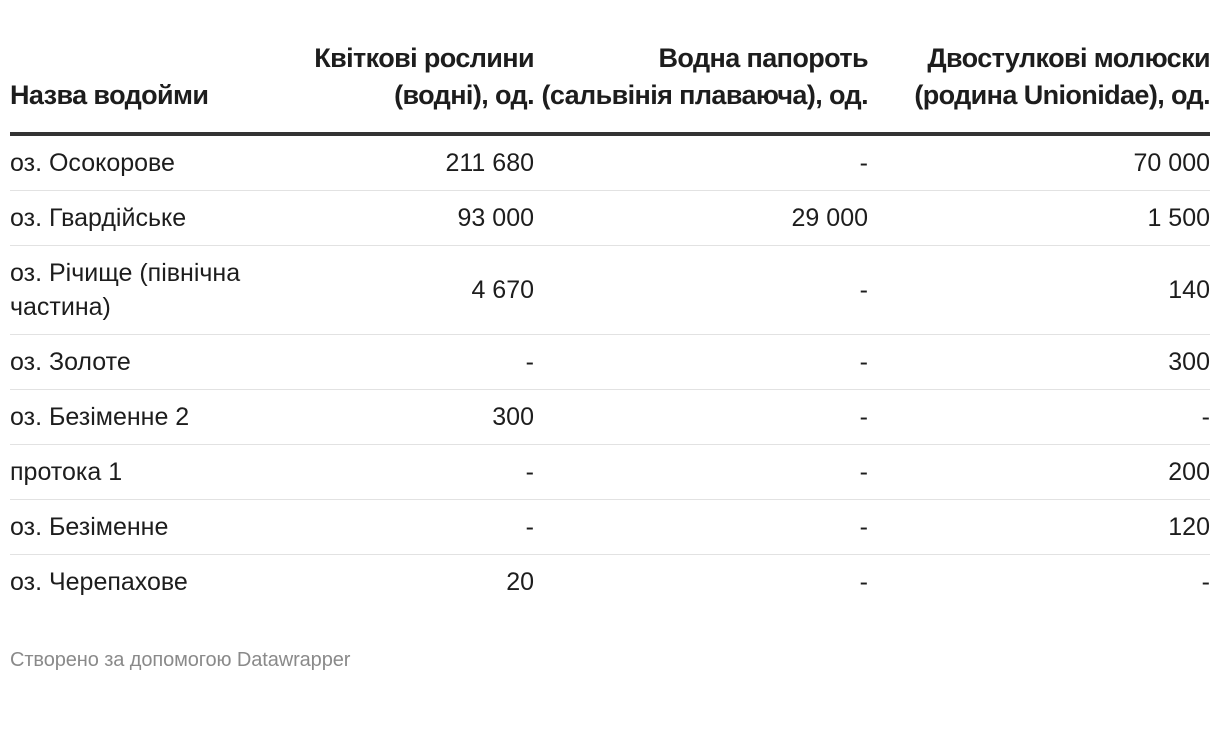 The image size is (1220, 730). What do you see at coordinates (160, 162) in the screenshot?
I see `cell-waterbody: оз. Осокорове` at bounding box center [160, 162].